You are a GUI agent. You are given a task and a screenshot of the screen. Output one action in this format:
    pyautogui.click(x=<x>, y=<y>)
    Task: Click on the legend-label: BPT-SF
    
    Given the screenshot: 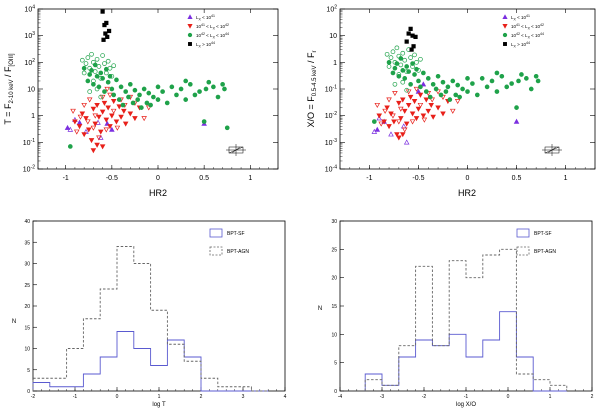 What is the action you would take?
    pyautogui.click(x=543, y=234)
    